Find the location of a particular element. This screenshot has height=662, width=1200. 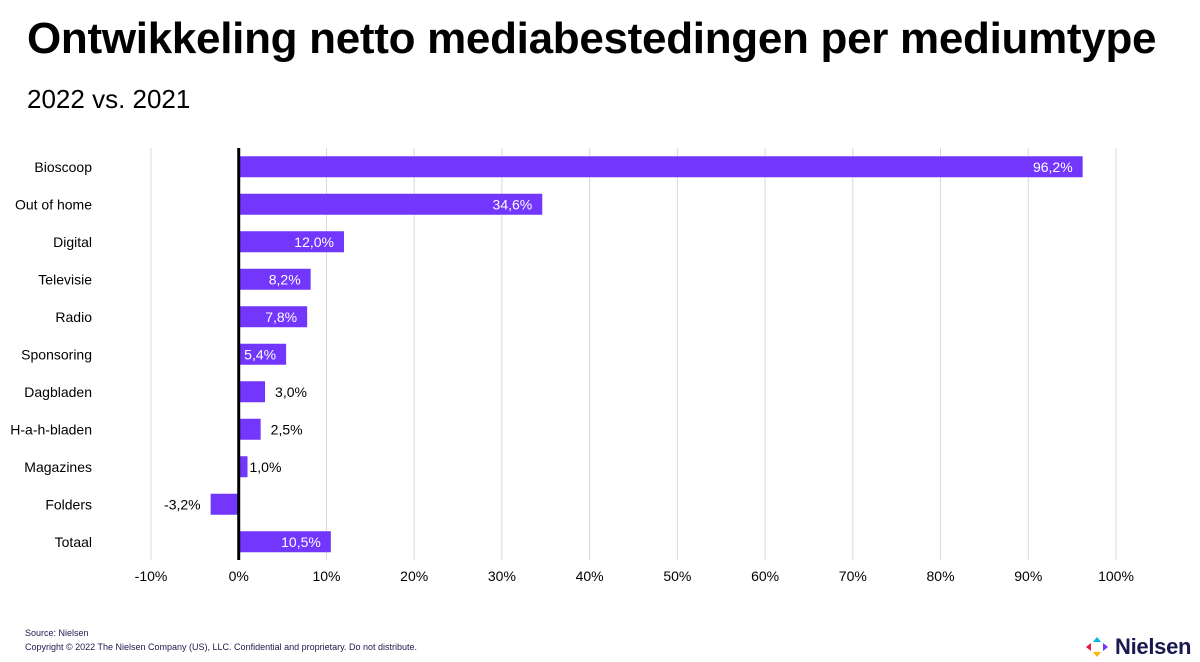

x-tick-label: 100% is located at coordinates (1116, 576).